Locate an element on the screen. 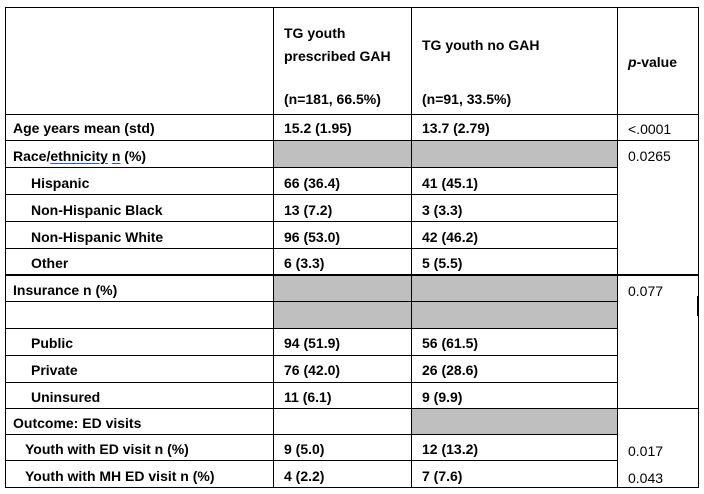  cell-age-p: <.0001 is located at coordinates (650, 129).